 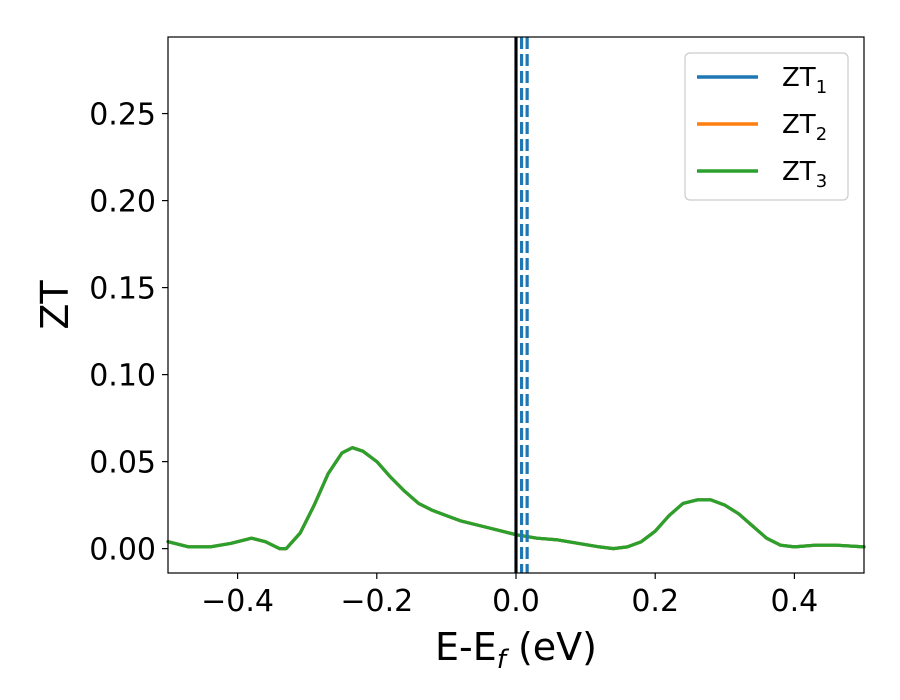 I want to click on y-axis-title: ZT, so click(x=55, y=305).